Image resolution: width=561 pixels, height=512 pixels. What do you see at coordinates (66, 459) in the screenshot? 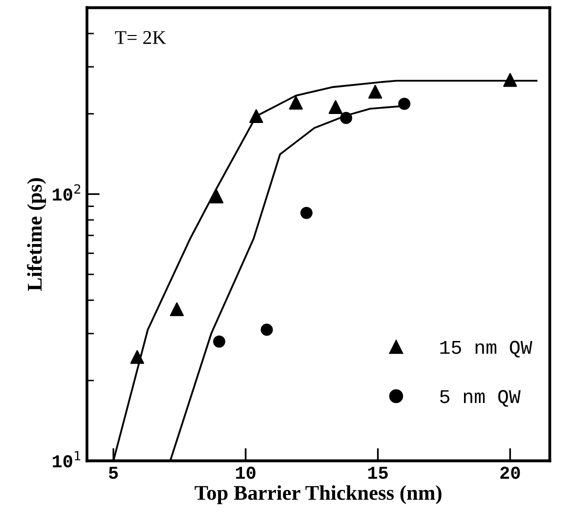
I see `y-tick-label: 10$^{1}$` at bounding box center [66, 459].